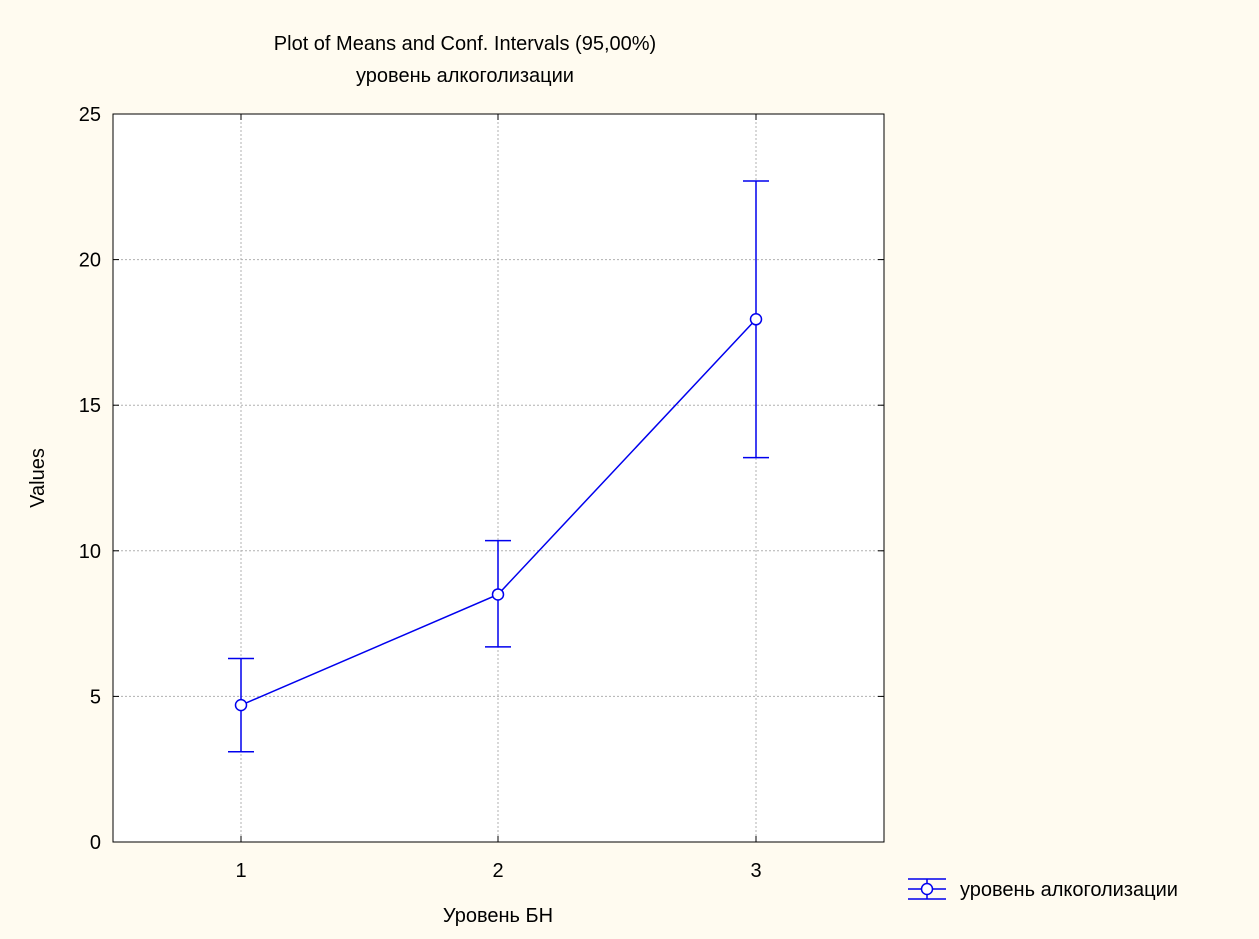 Image resolution: width=1259 pixels, height=939 pixels. I want to click on y-tick-label: 5, so click(95, 697).